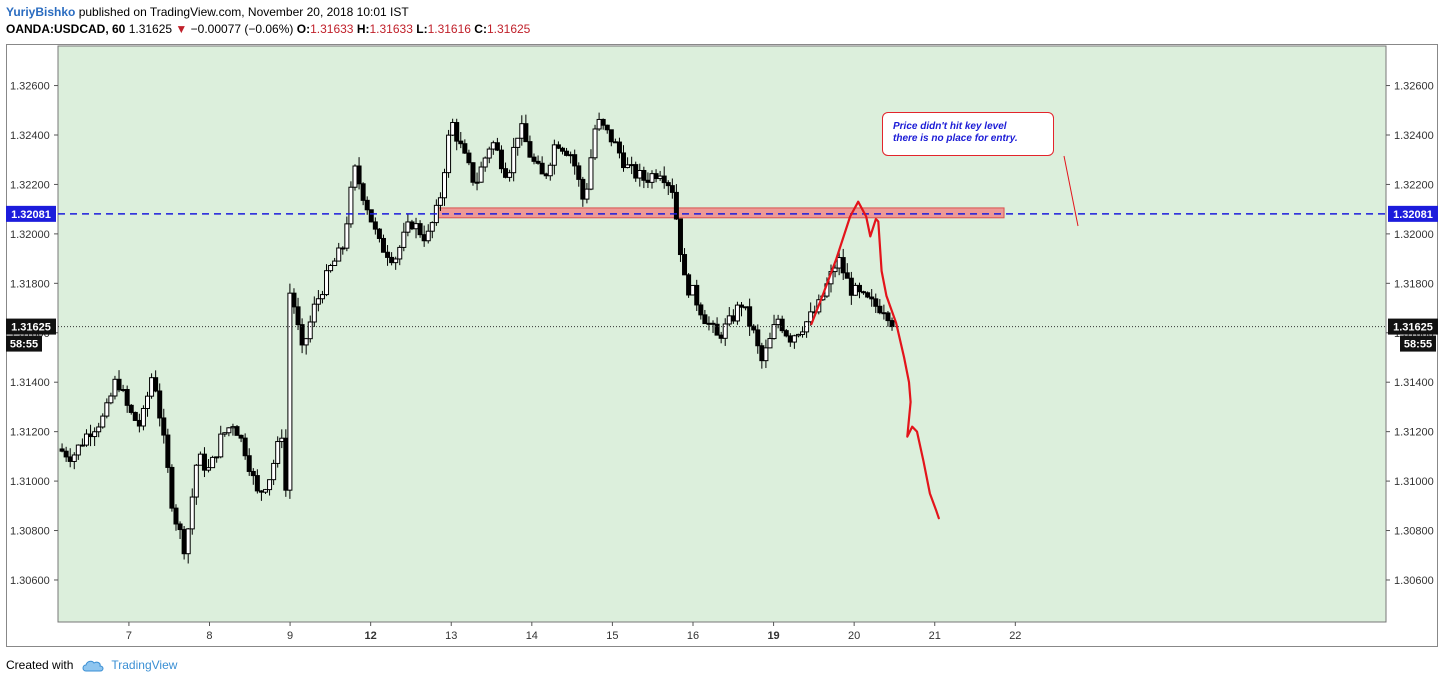  What do you see at coordinates (41, 12) in the screenshot?
I see `author-link: YuriyBishko` at bounding box center [41, 12].